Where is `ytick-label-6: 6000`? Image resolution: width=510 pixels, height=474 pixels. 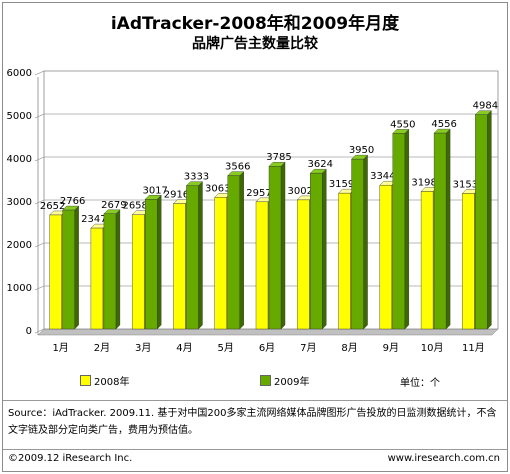
ytick-label-6: 6000 is located at coordinates (19, 73).